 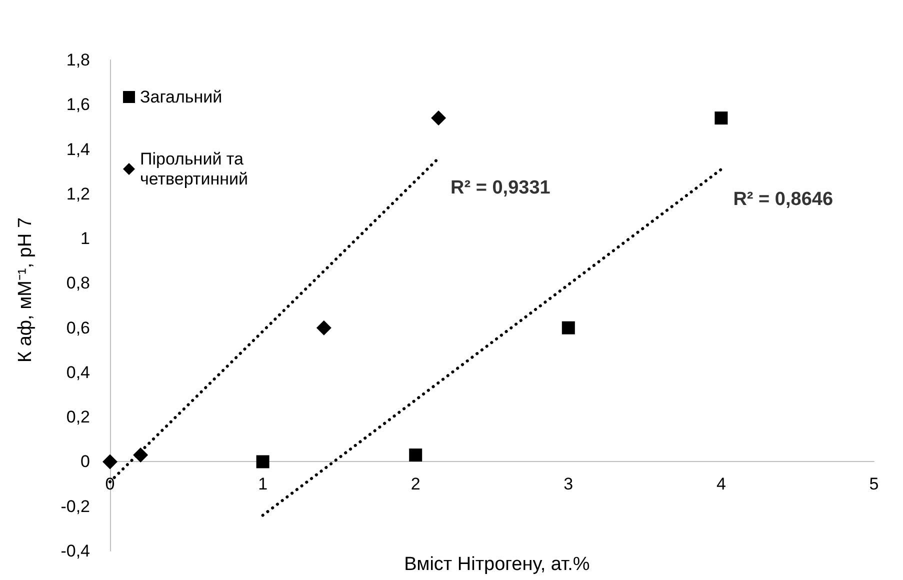 What do you see at coordinates (78, 328) in the screenshot?
I see `y-tick-label: 0,6` at bounding box center [78, 328].